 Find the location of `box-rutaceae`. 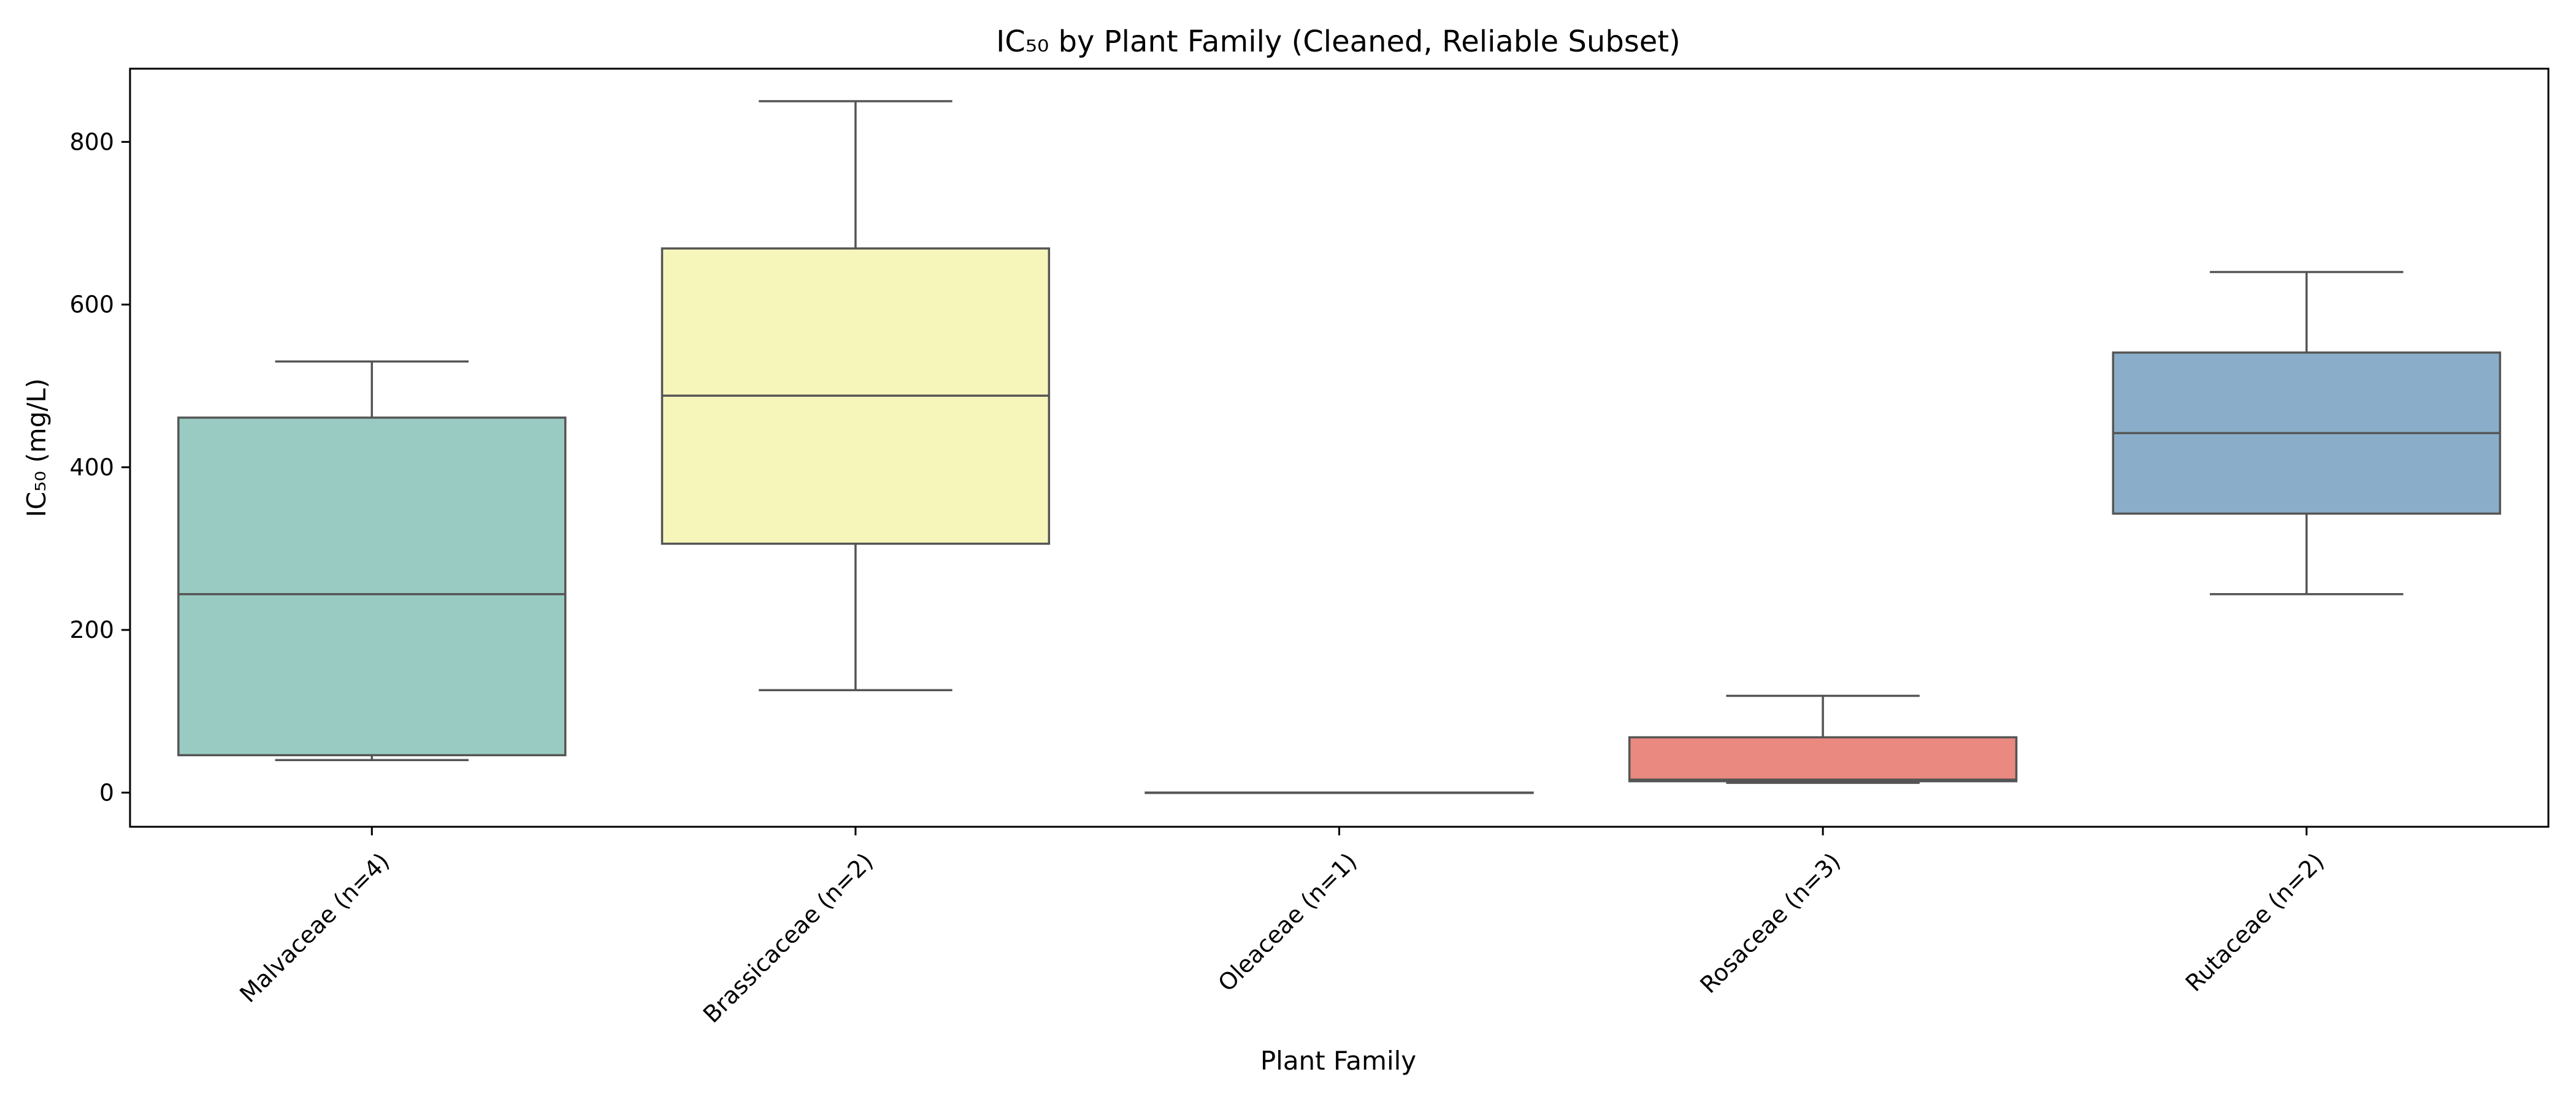

box-rutaceae is located at coordinates (2306, 433).